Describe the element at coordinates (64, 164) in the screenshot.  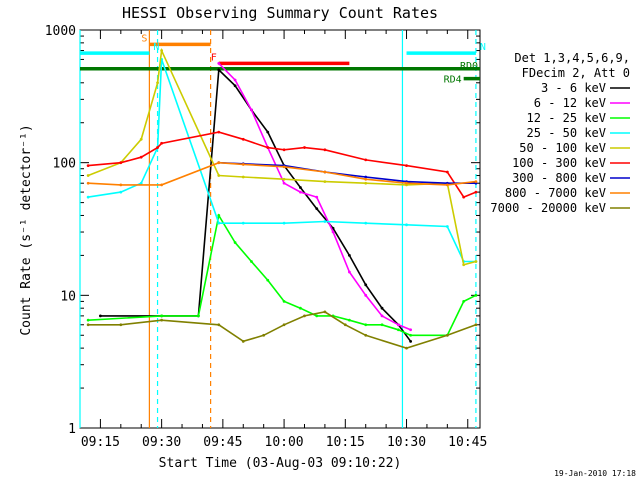
I see `y-tick-label: 100` at that location.